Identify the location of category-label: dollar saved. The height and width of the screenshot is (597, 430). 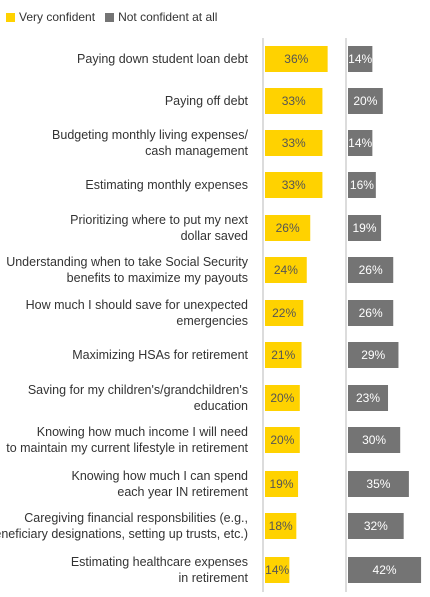
(214, 236).